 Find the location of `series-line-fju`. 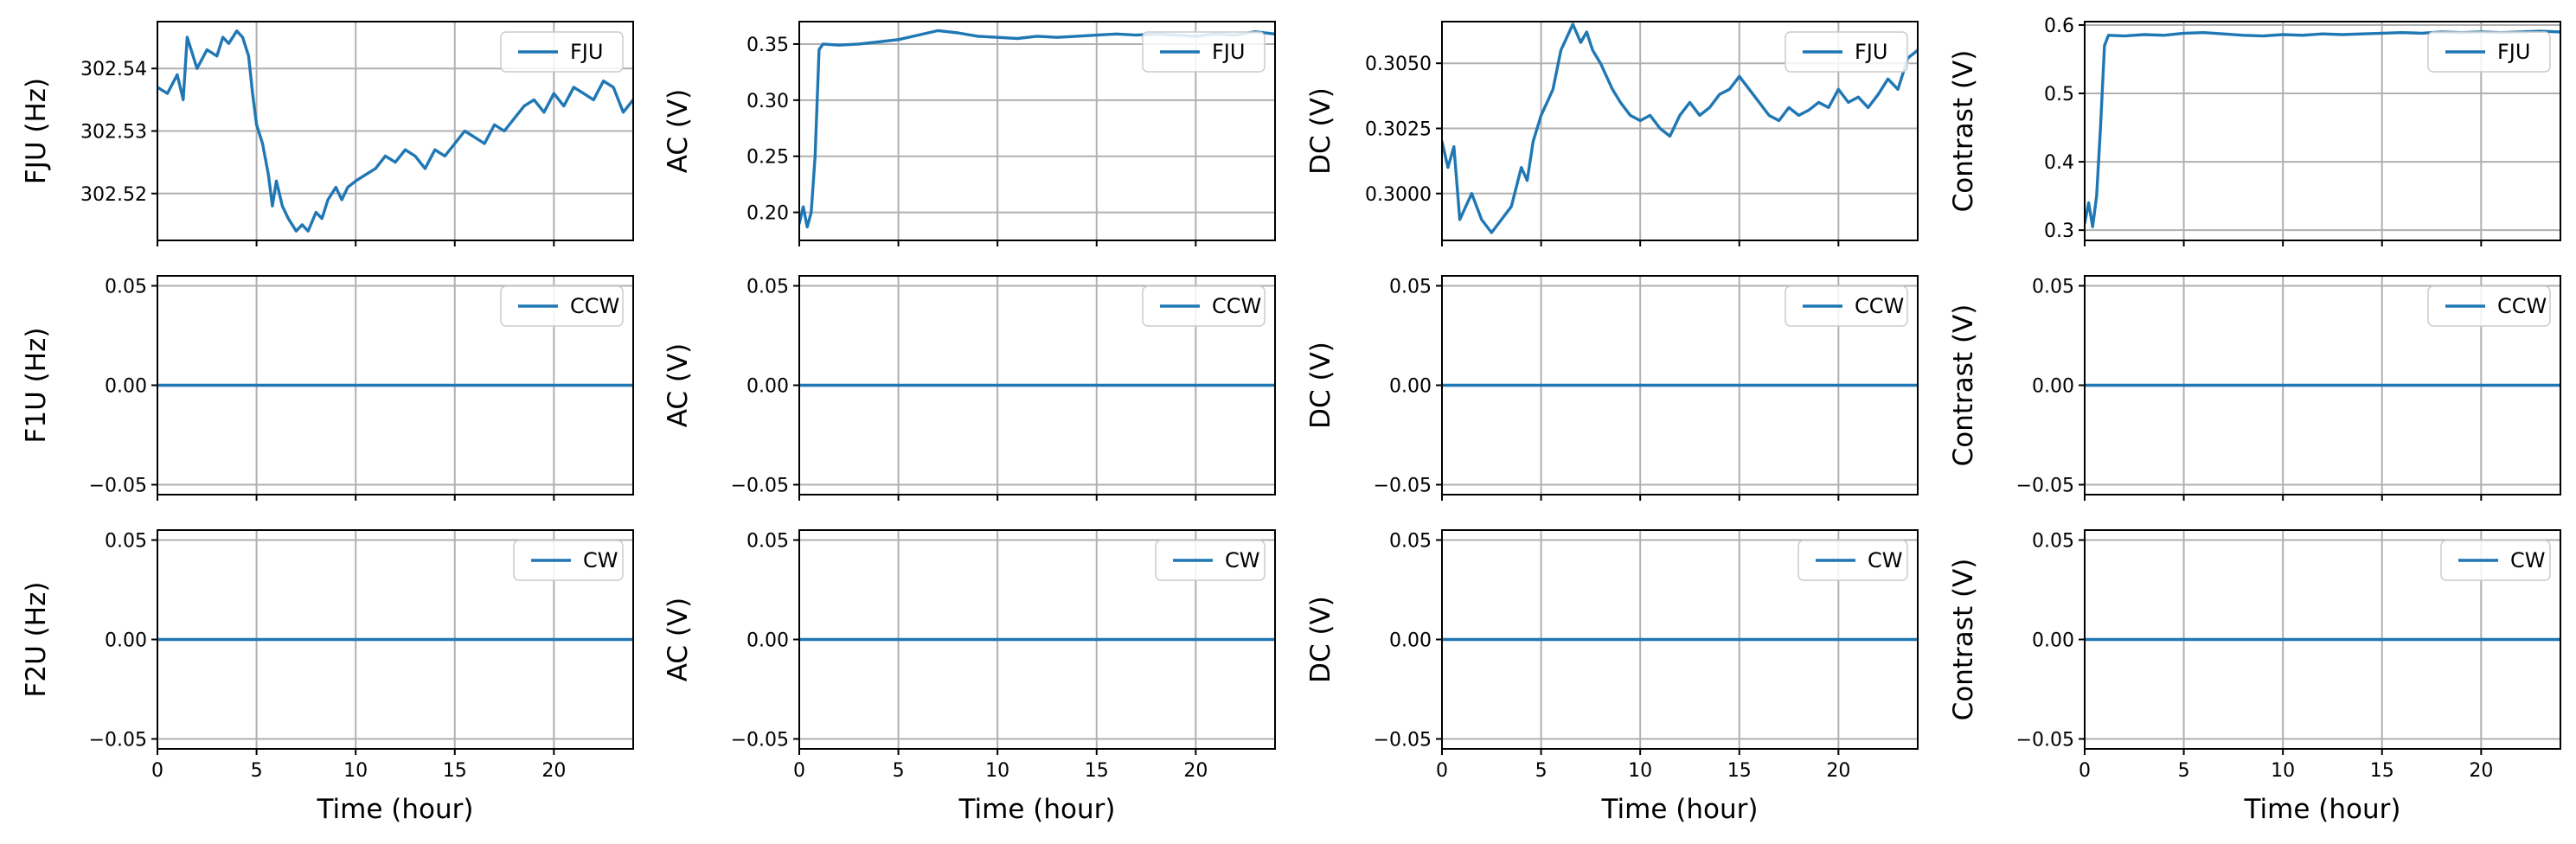

series-line-fju is located at coordinates (395, 131).